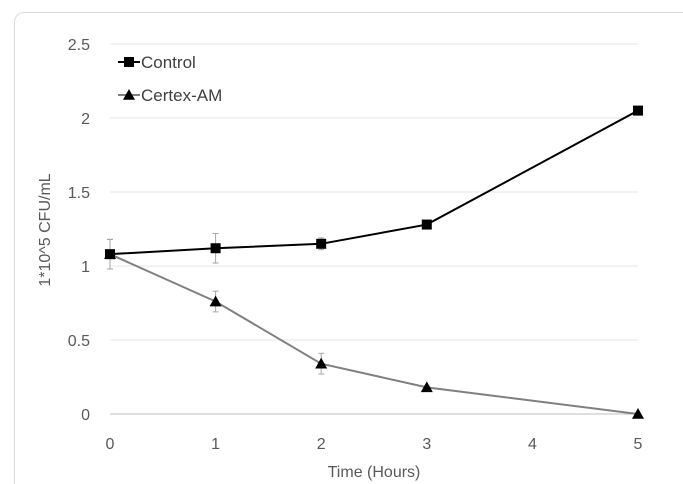 This screenshot has width=683, height=484. Describe the element at coordinates (638, 444) in the screenshot. I see `x-tick-label: 5` at that location.